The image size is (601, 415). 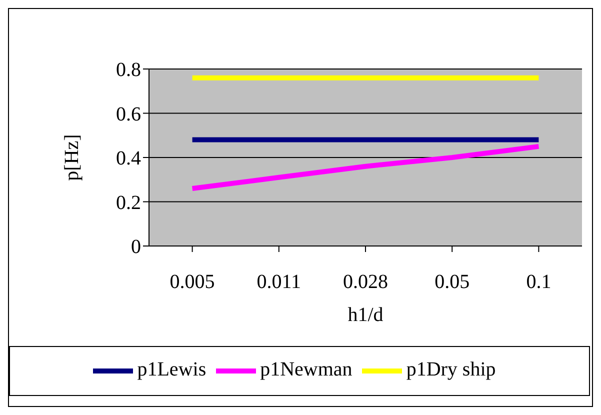 What do you see at coordinates (365, 282) in the screenshot?
I see `x-tick-label: 0.028` at bounding box center [365, 282].